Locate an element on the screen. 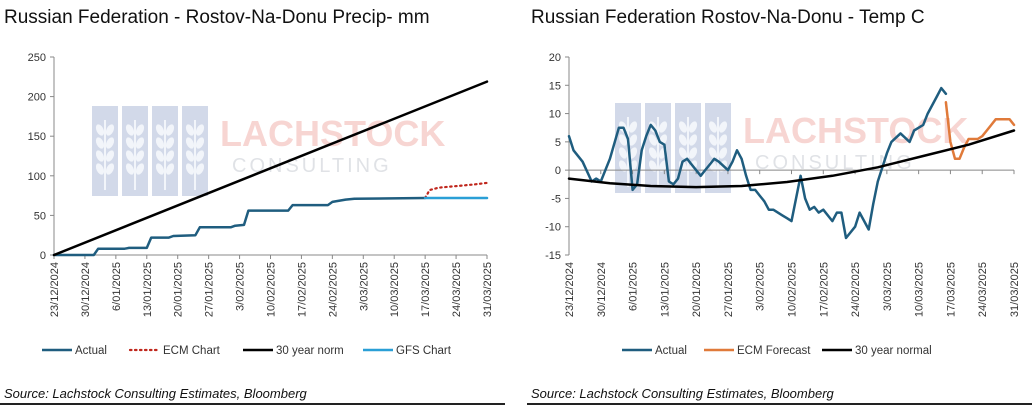  y-tick-label: -15 is located at coordinates (553, 256).